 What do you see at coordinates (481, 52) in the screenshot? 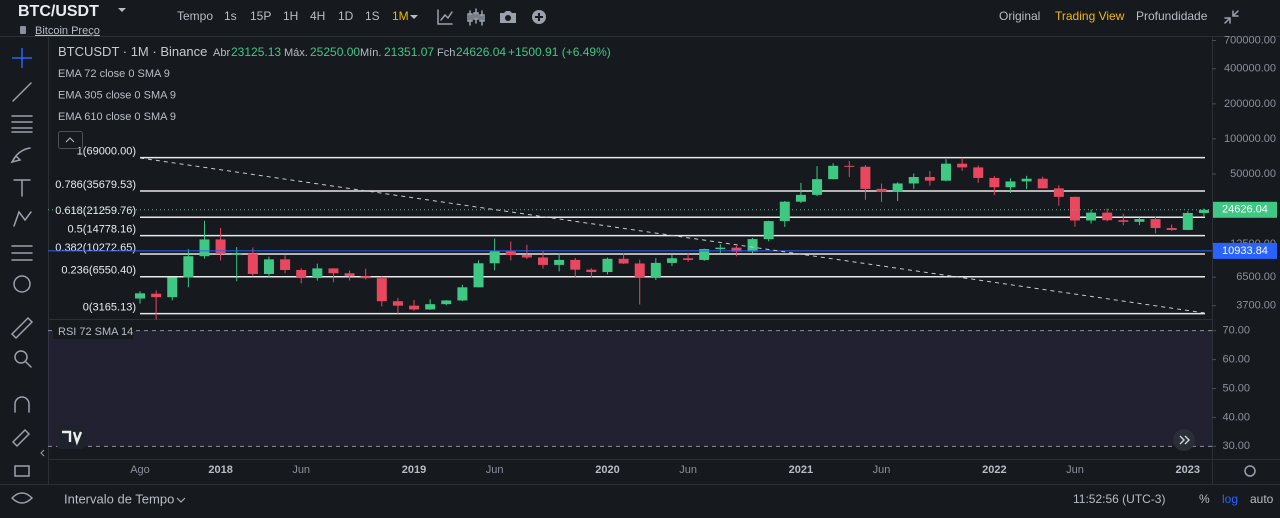
I see `legend-close: 24626.04` at bounding box center [481, 52].